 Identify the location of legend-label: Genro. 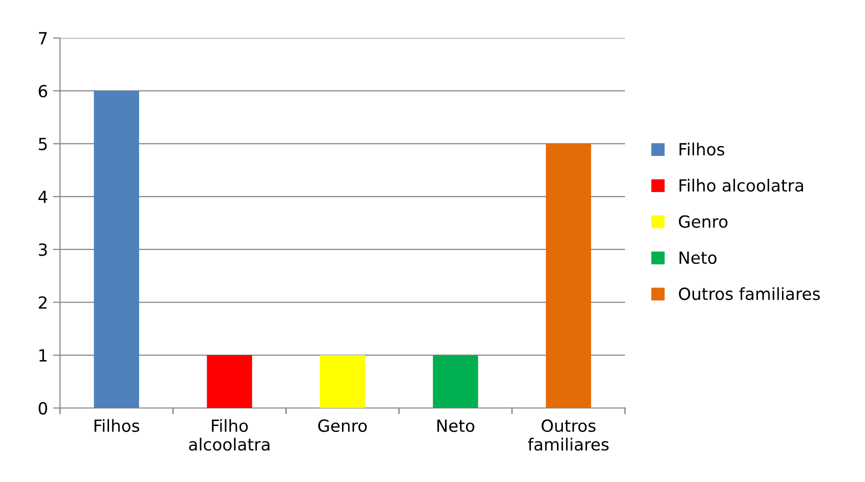
(703, 221).